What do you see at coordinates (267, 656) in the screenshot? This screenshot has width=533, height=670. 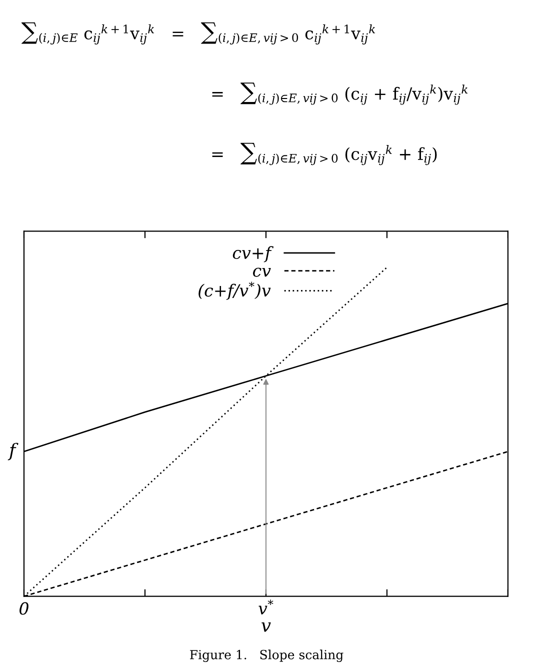 I see `caption: Figure 1. Slope scaling` at bounding box center [267, 656].